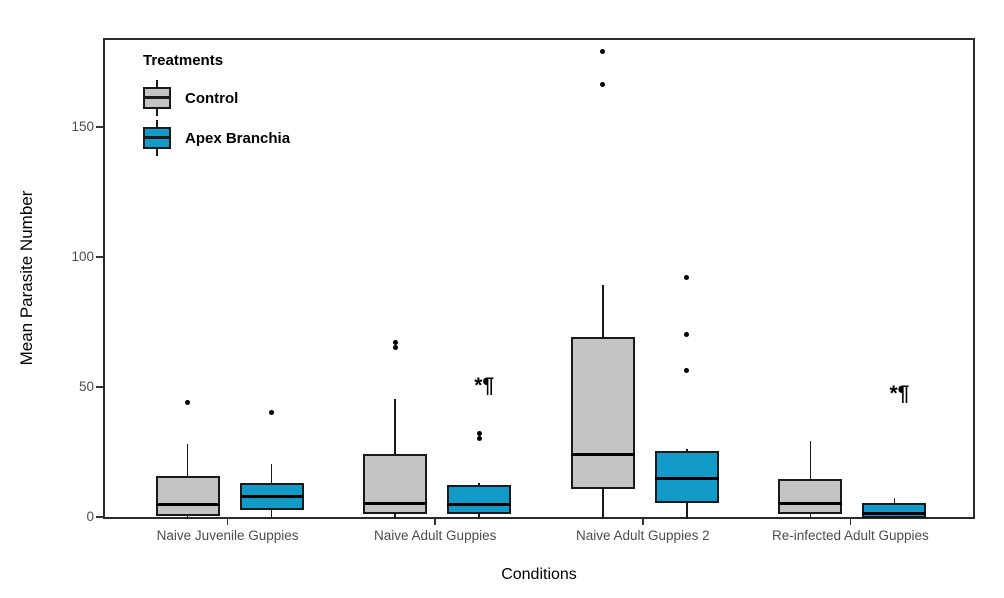  Describe the element at coordinates (82, 126) in the screenshot. I see `y-tick-label: 150` at that location.